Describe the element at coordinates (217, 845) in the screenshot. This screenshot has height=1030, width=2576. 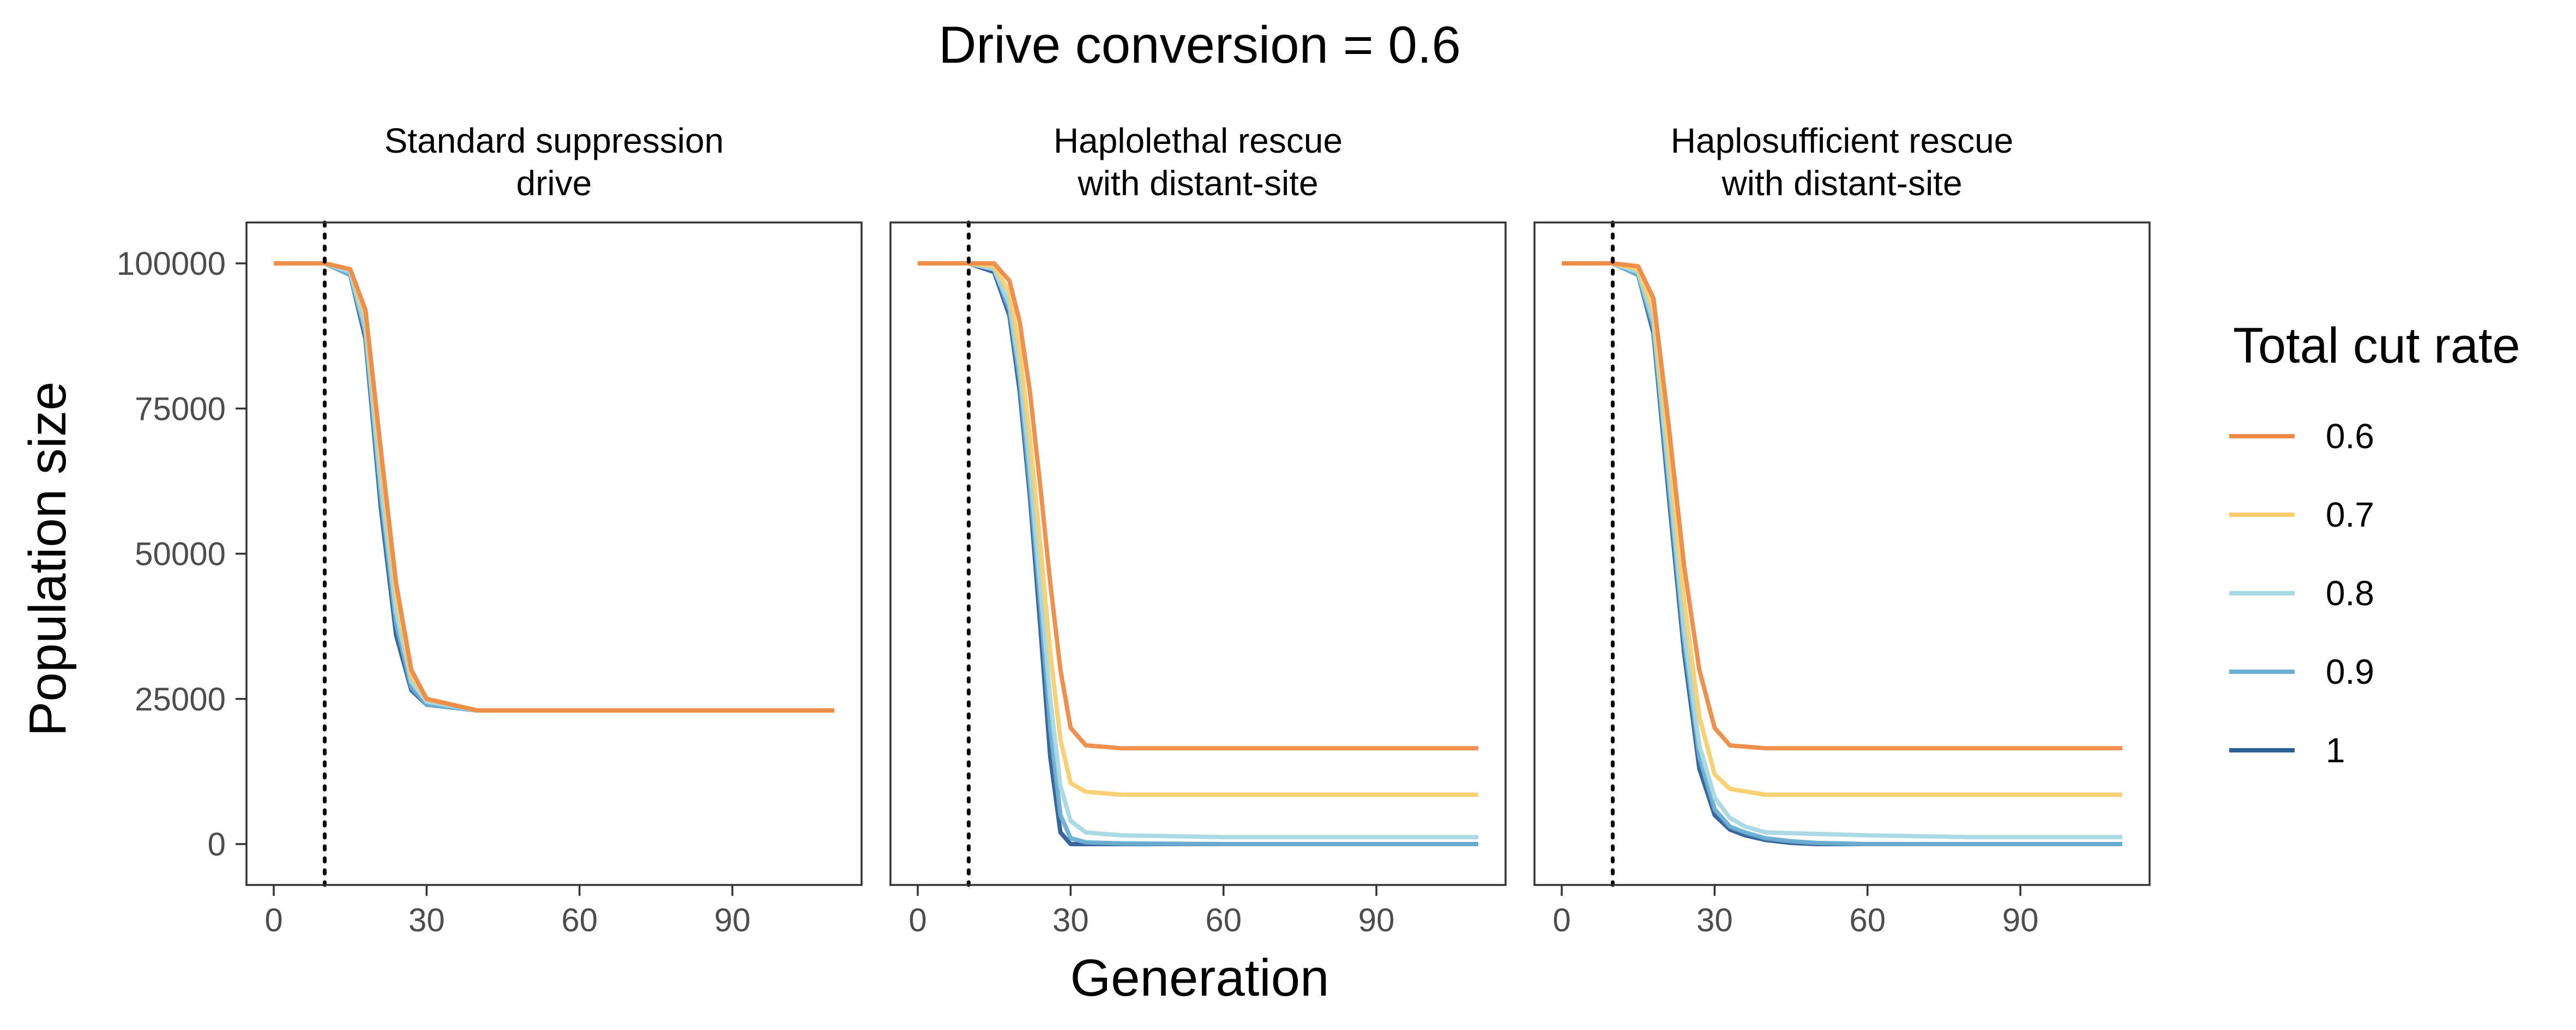
I see `y-tick-label: 0` at that location.